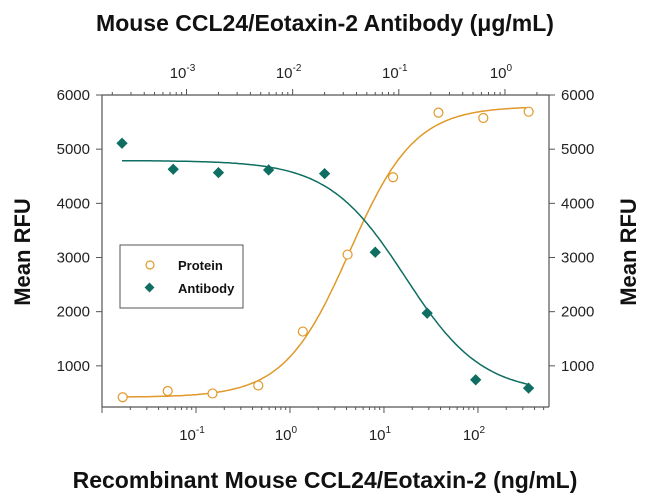 Image resolution: width=650 pixels, height=499 pixels. I want to click on y-tick-label-left: 2000, so click(73, 312).